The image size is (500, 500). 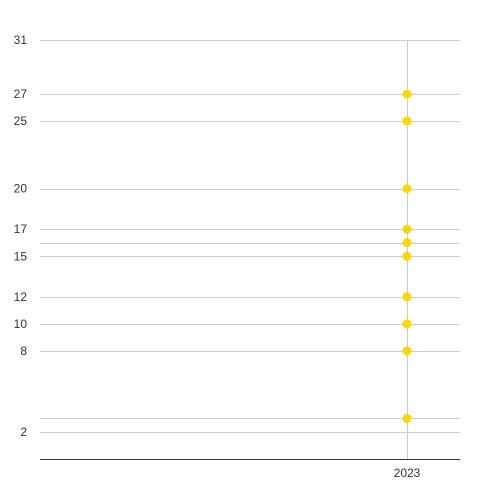 I want to click on y-tick-label: 8, so click(x=23, y=351).